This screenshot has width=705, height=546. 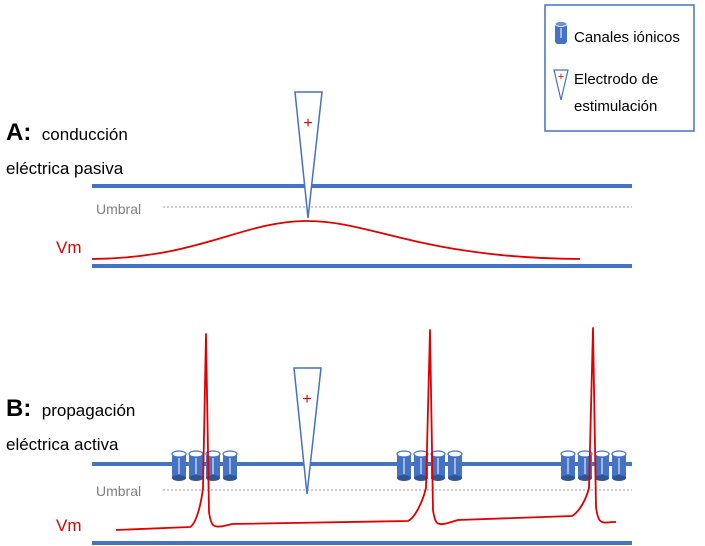 I want to click on legend-electrode-label-line1: Electrodo de, so click(x=616, y=79).